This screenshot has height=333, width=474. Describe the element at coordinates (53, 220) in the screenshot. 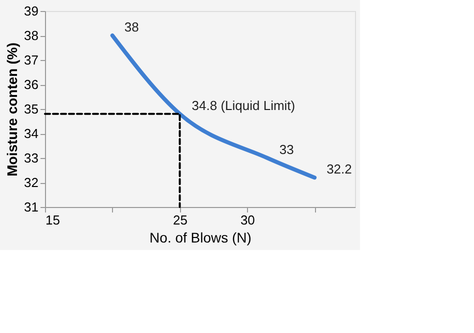

I see `x-tick-label: 15` at that location.